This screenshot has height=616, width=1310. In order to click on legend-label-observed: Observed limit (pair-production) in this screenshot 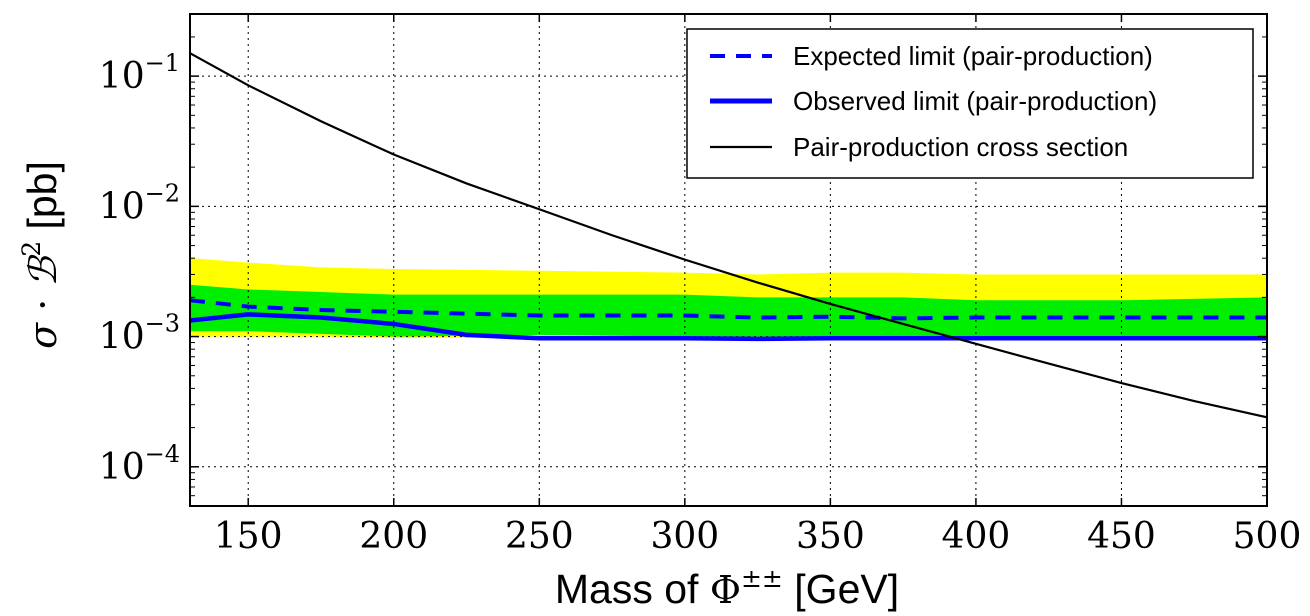, I will do `click(975, 101)`.